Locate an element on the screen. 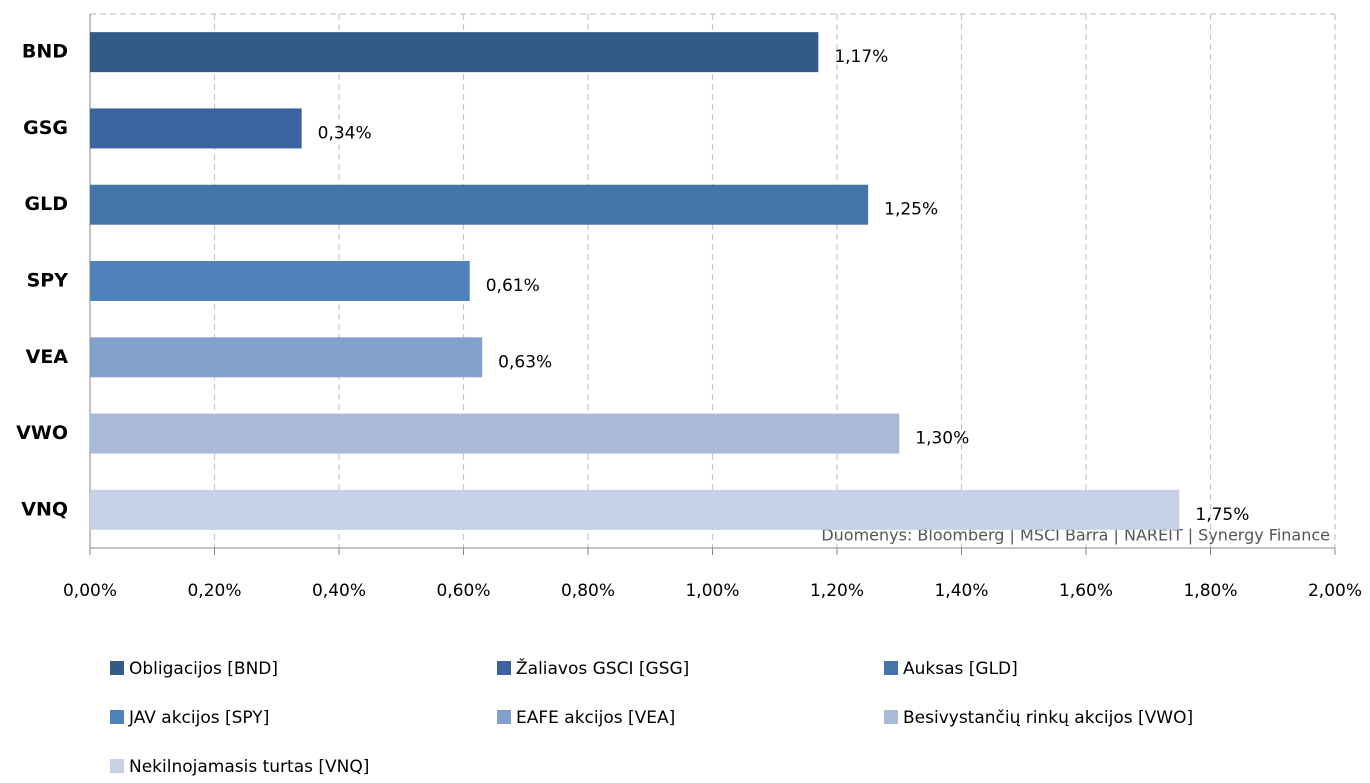 This screenshot has height=783, width=1370. legend-label: EAFE akcijos [VEA] is located at coordinates (595, 718).